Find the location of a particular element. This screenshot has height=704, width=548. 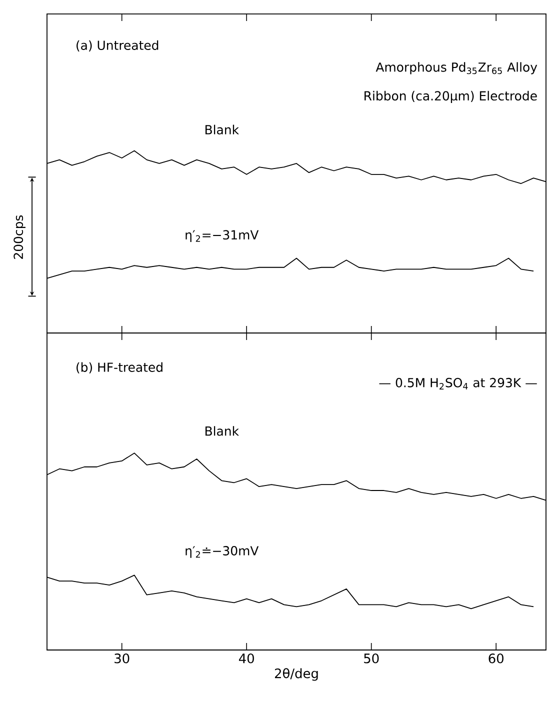

text: η′$_{2}$≐−30mV is located at coordinates (222, 552).